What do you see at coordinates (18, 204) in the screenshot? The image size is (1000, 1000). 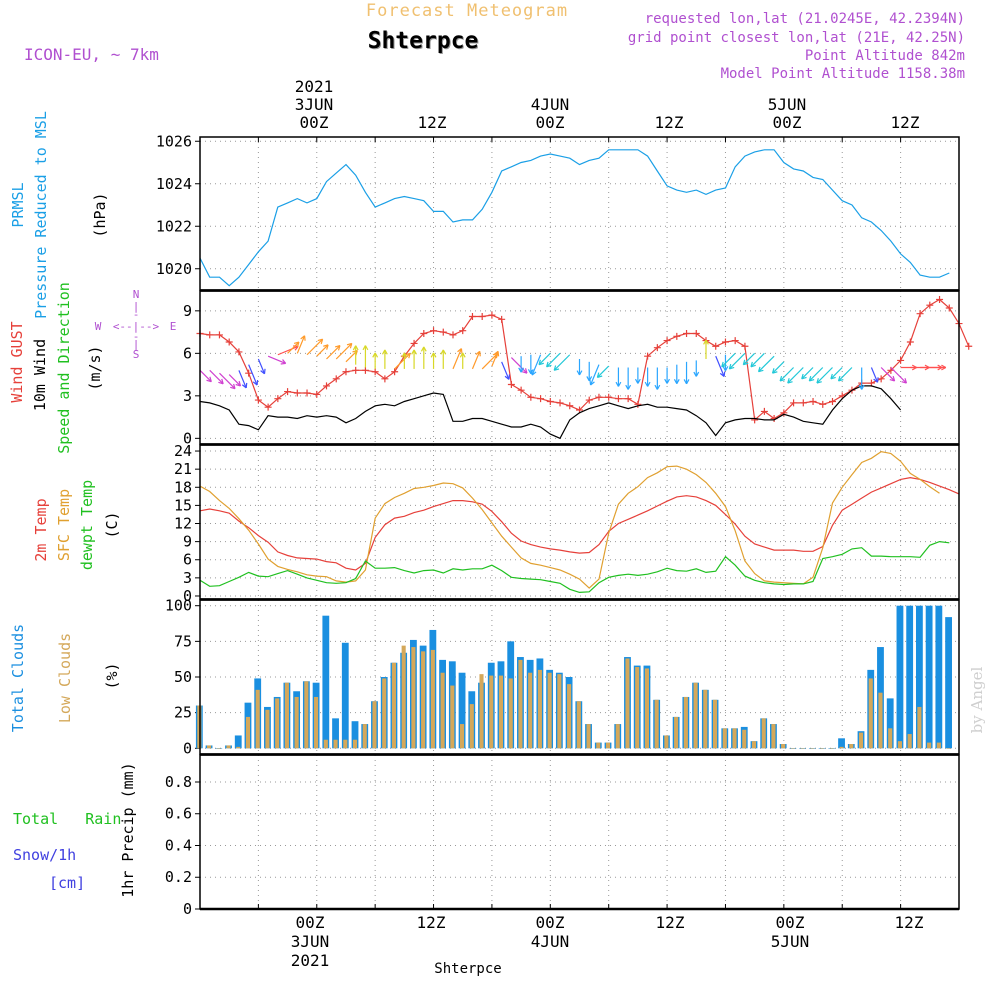 I see `prmsl-label: PRMSL` at bounding box center [18, 204].